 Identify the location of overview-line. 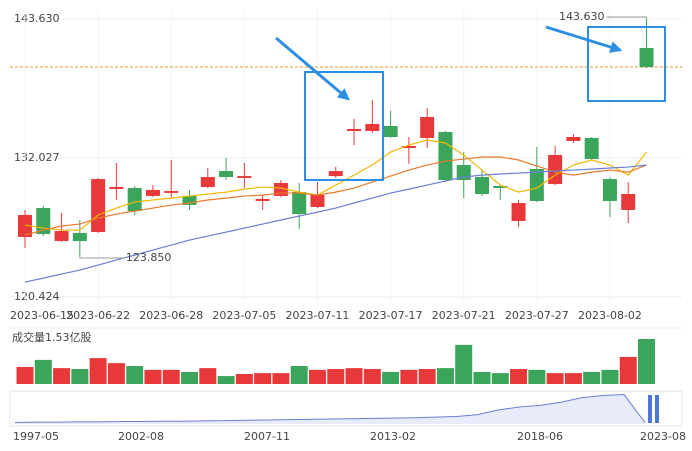
(330, 408).